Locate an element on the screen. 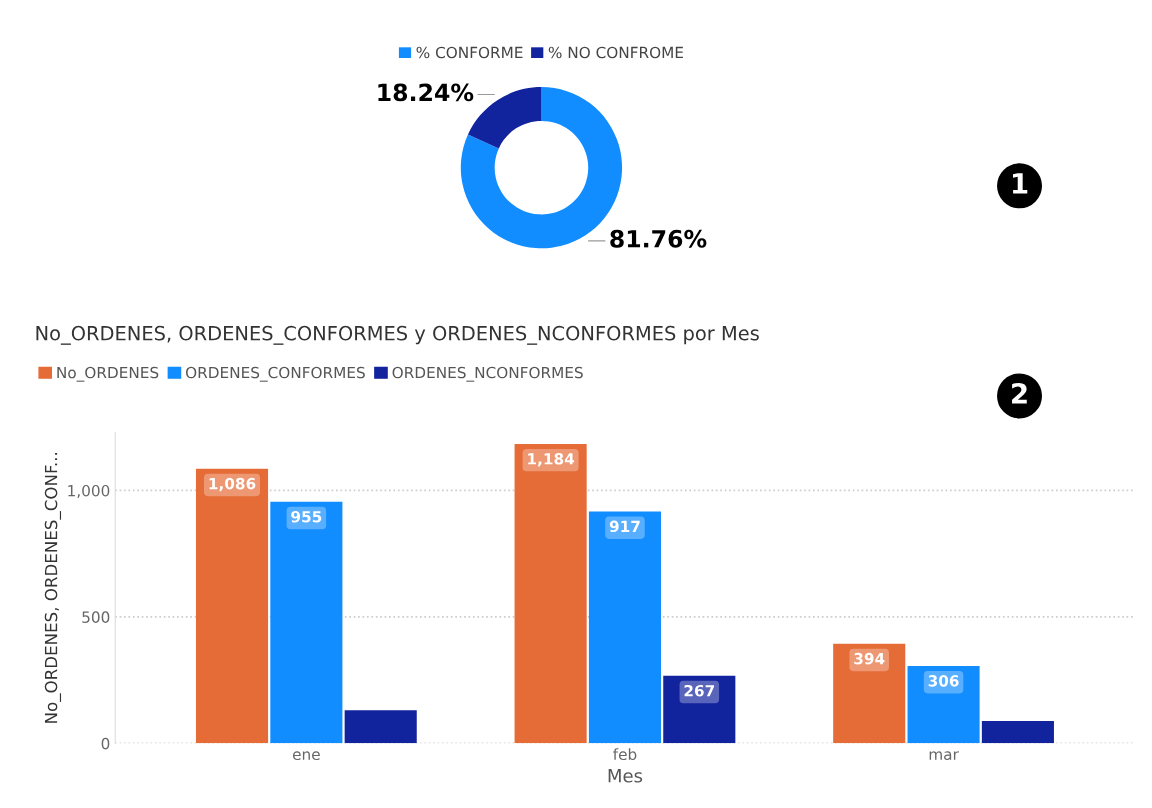 The width and height of the screenshot is (1152, 808). legend-label: ORDENES_CONFORMES is located at coordinates (275, 374).